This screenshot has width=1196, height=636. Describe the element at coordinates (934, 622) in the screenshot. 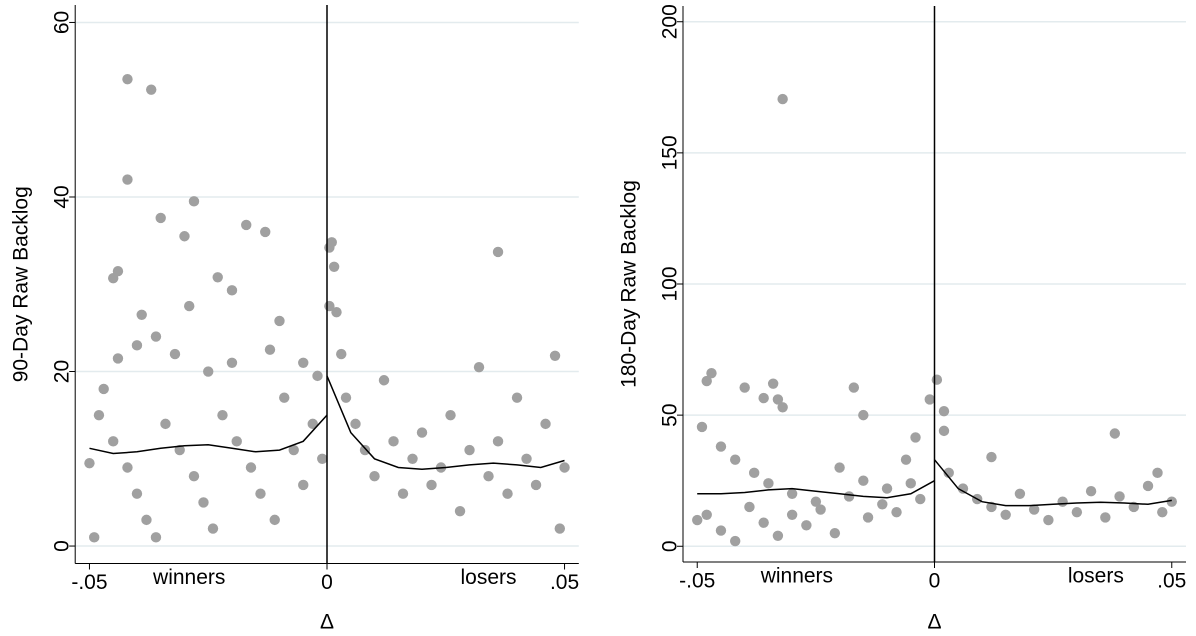

I see `x-axis-label: Δ` at that location.